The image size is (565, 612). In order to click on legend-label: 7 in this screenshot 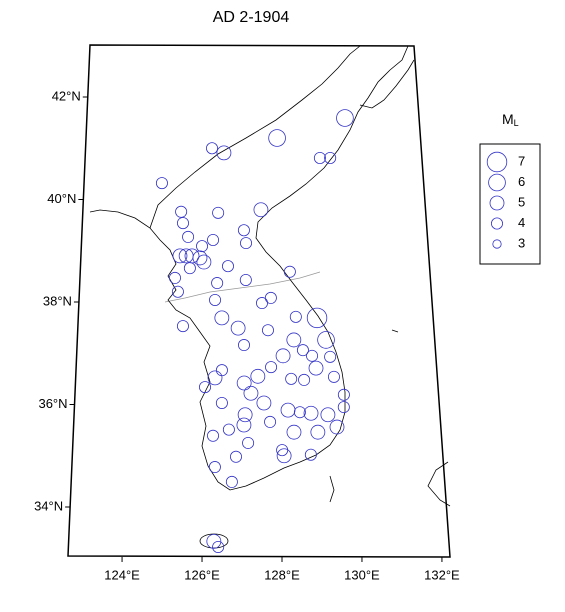, I will do `click(521, 160)`.